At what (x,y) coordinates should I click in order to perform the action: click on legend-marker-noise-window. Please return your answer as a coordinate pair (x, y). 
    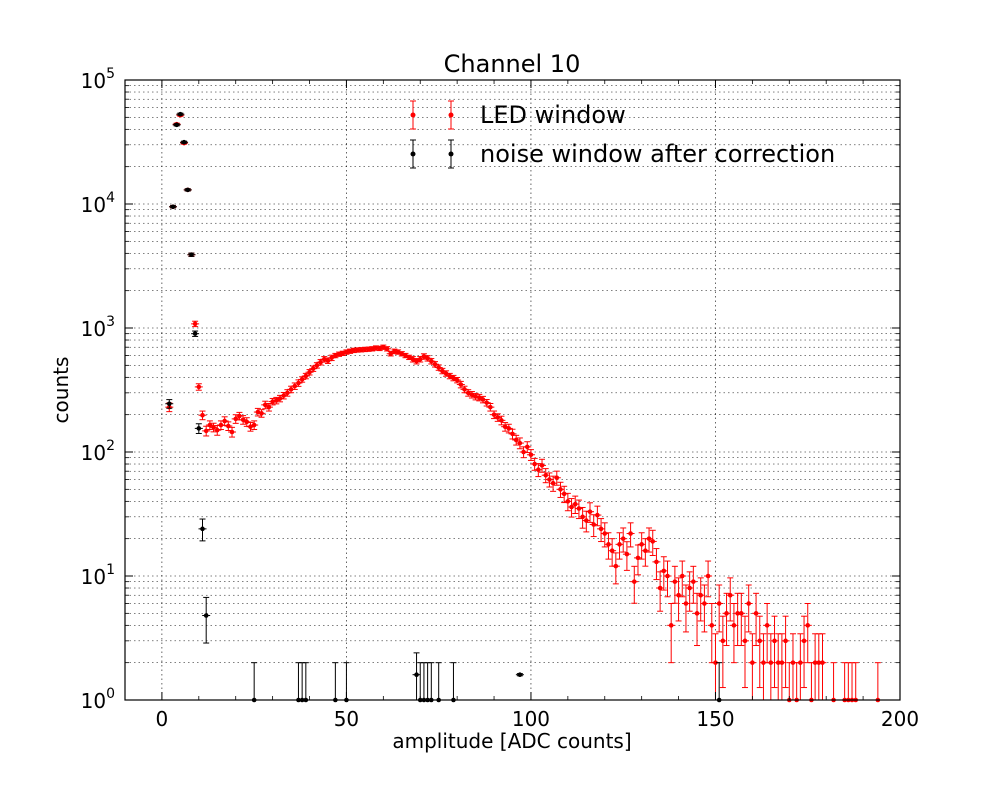
    Looking at the image, I should click on (432, 154).